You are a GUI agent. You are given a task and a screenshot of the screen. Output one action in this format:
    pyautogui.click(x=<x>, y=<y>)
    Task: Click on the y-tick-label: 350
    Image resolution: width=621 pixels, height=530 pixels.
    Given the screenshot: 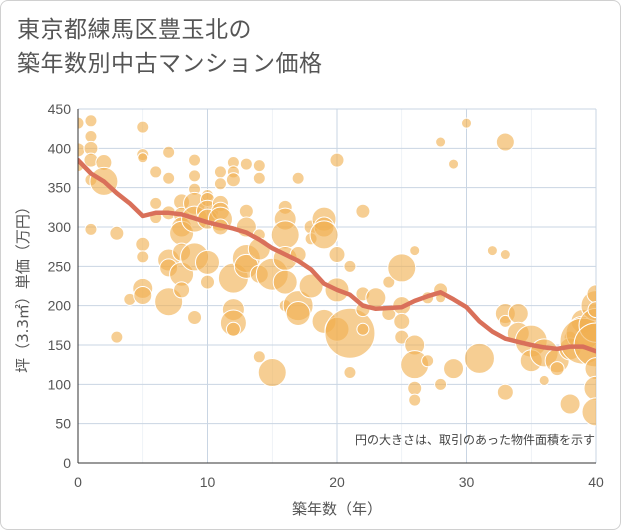 What is the action you would take?
    pyautogui.click(x=60, y=188)
    